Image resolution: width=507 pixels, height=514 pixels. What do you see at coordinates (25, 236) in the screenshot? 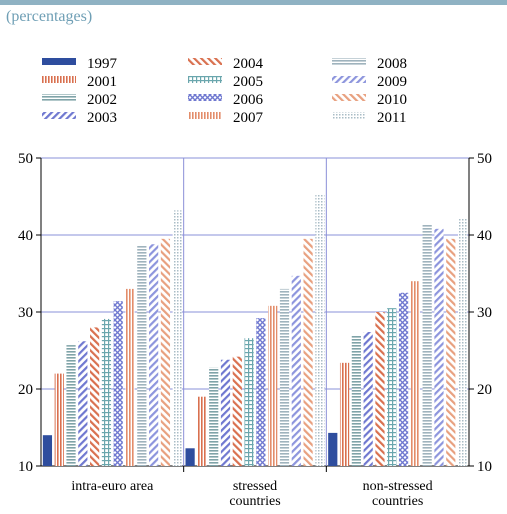
I see `y-tick-label-left: 40` at bounding box center [25, 236].